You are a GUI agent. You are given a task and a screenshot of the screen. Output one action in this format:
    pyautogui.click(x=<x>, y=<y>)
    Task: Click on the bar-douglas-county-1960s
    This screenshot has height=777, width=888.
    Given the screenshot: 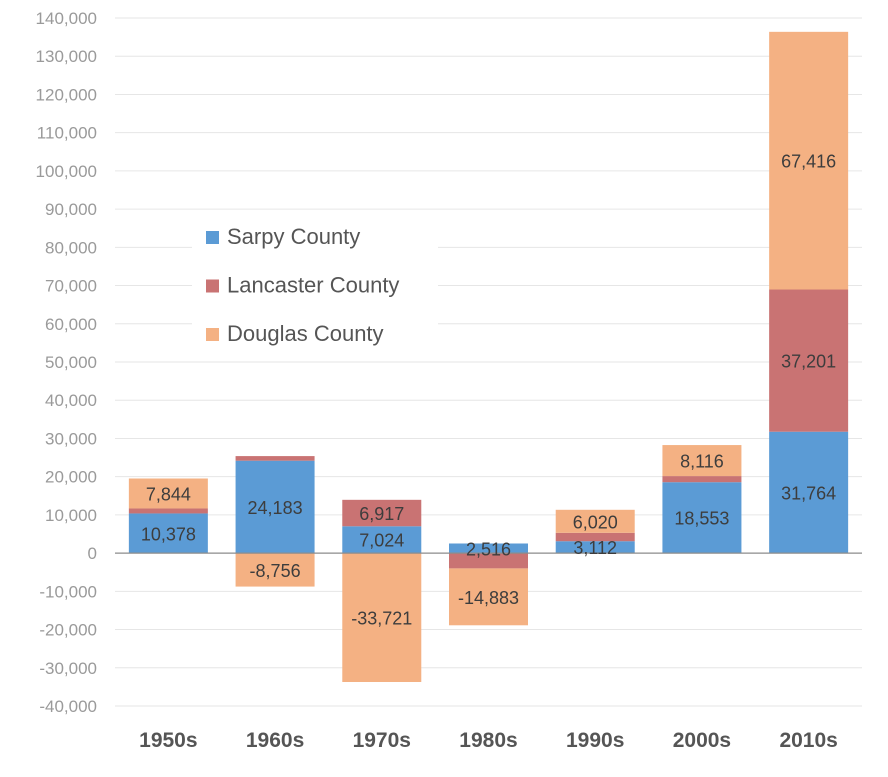 What is the action you would take?
    pyautogui.click(x=275, y=570)
    